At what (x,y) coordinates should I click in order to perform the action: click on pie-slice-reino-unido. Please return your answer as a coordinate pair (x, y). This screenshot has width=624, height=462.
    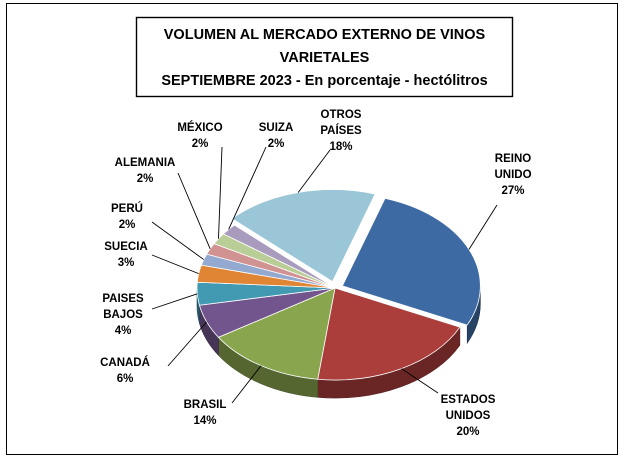
    Looking at the image, I should click on (411, 261).